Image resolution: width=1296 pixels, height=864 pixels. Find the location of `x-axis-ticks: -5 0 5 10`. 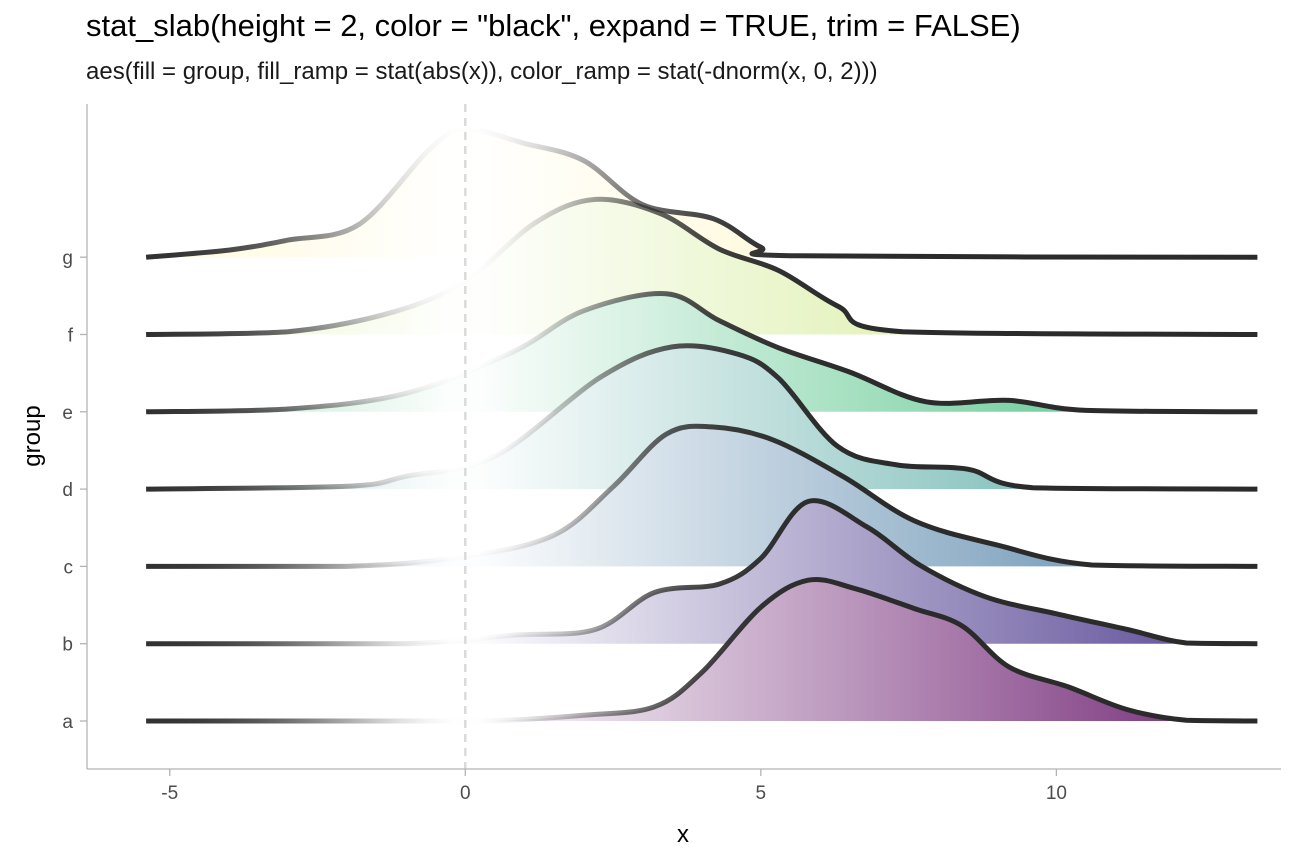

x-axis-ticks: -5 0 5 10 is located at coordinates (614, 786).